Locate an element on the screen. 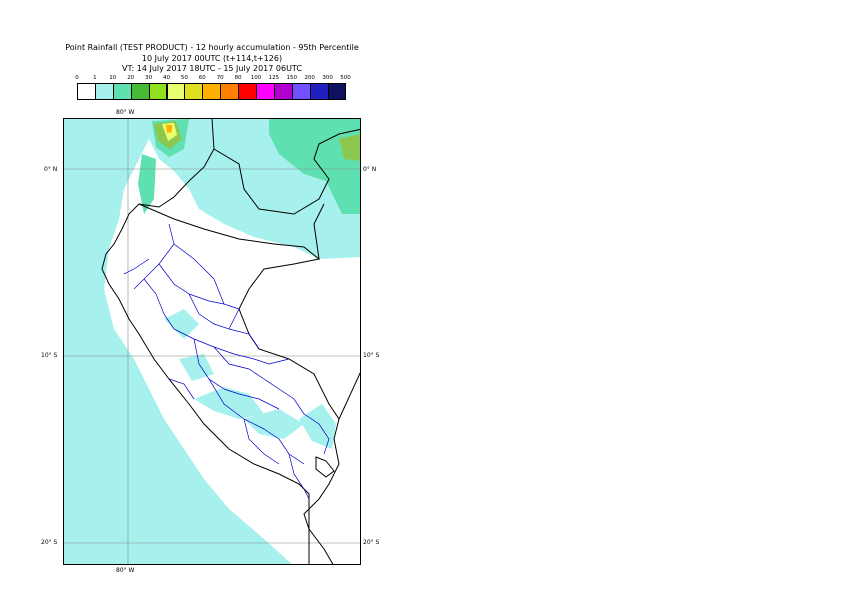 The width and height of the screenshot is (842, 596). lat-label-10-left: 10° S is located at coordinates (49, 355).